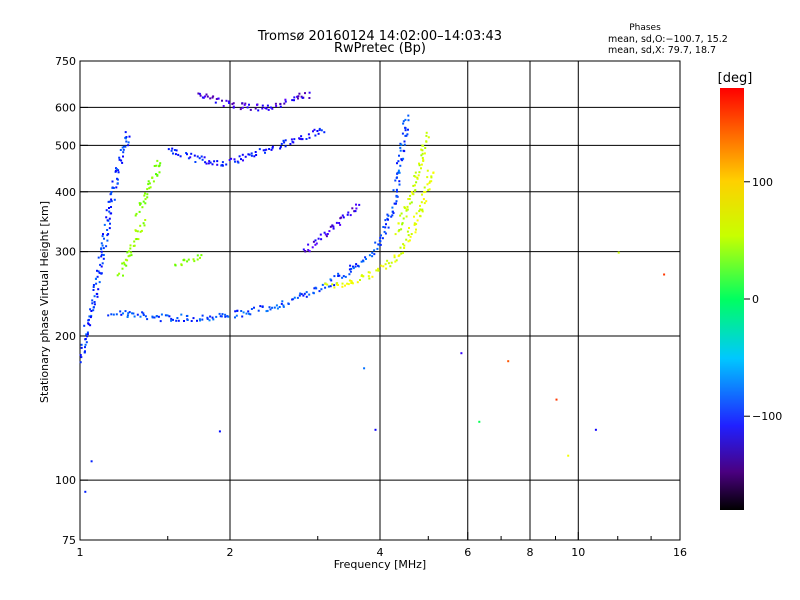 The height and width of the screenshot is (600, 800). Describe the element at coordinates (65, 61) in the screenshot. I see `y-tick-label: 750` at that location.